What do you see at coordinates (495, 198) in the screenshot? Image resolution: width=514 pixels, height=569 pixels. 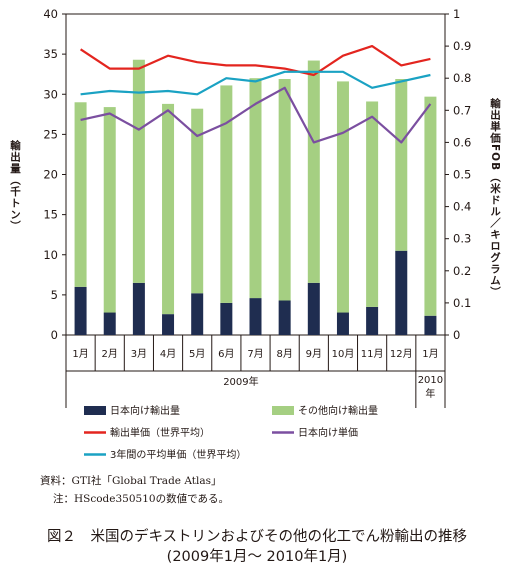 I see `right-axis-label: 輸出単価FOB（米ドル／キログラム）` at bounding box center [495, 198].